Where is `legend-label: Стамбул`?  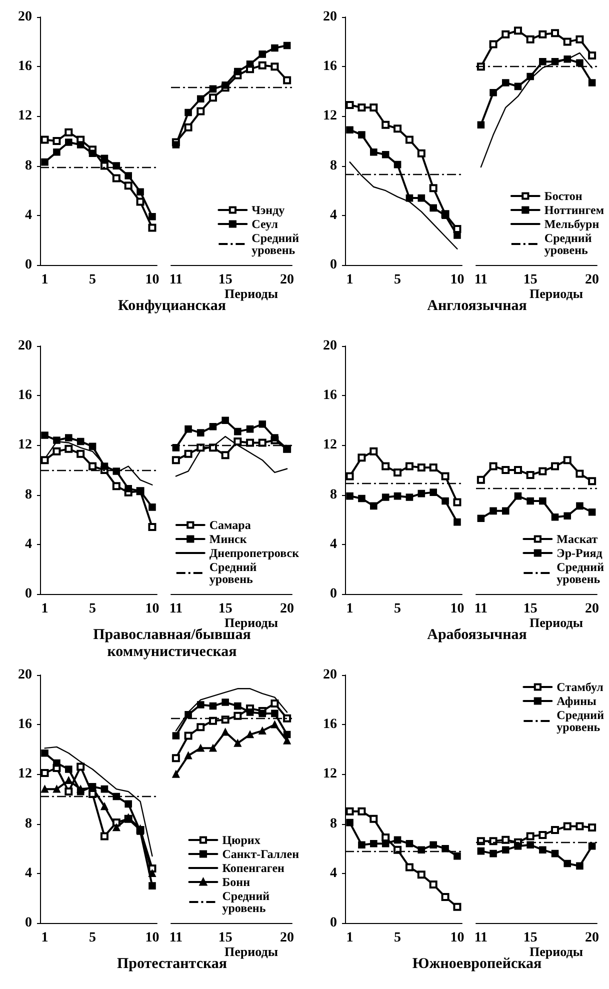 legend-label: Стамбул is located at coordinates (580, 687).